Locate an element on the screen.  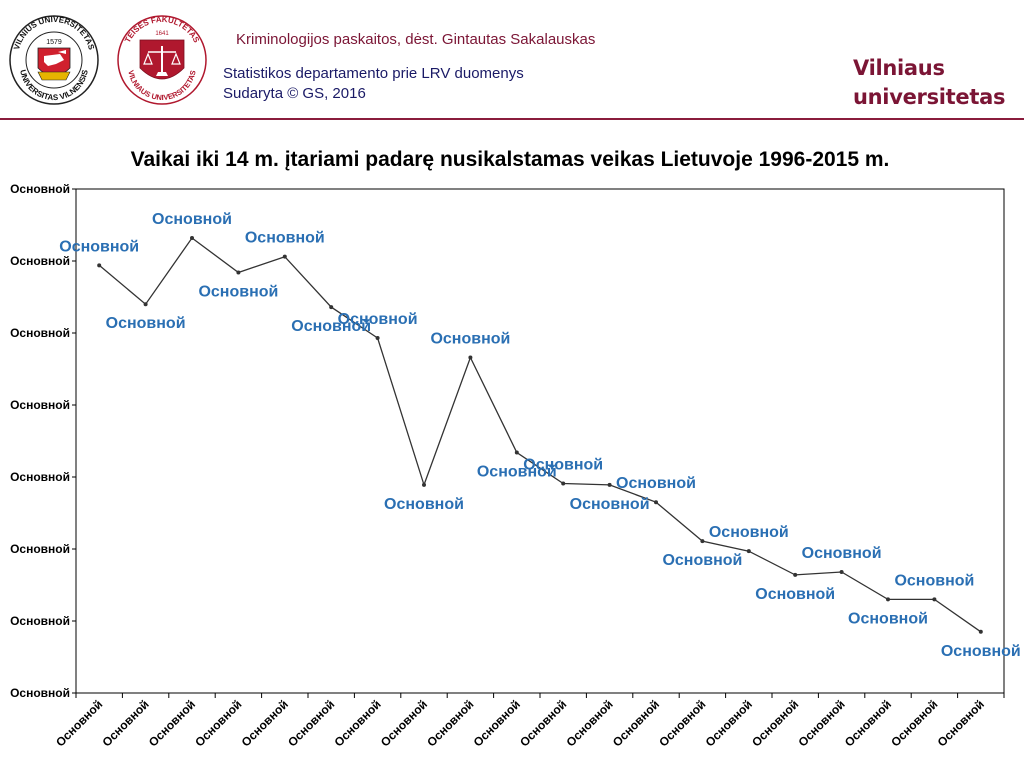
university-brand: Vilniaus universitetas is located at coordinates (929, 83).